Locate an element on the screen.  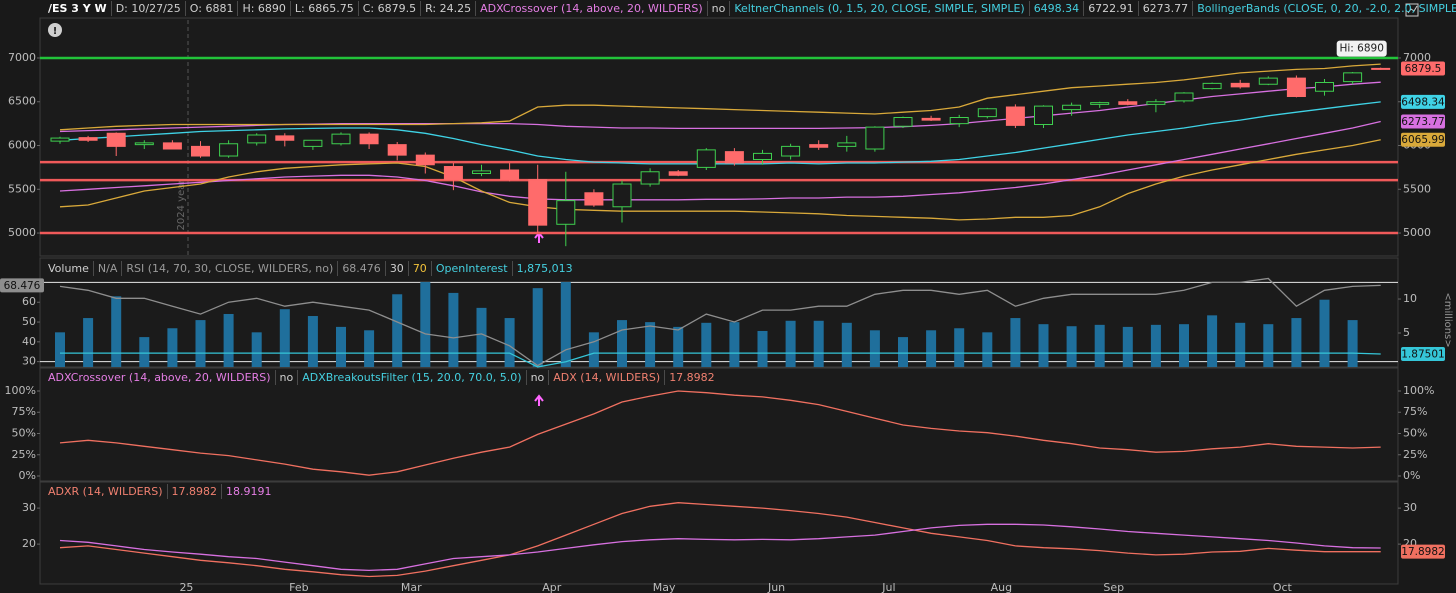
header-item: D: 10/27/25 is located at coordinates (149, 8).